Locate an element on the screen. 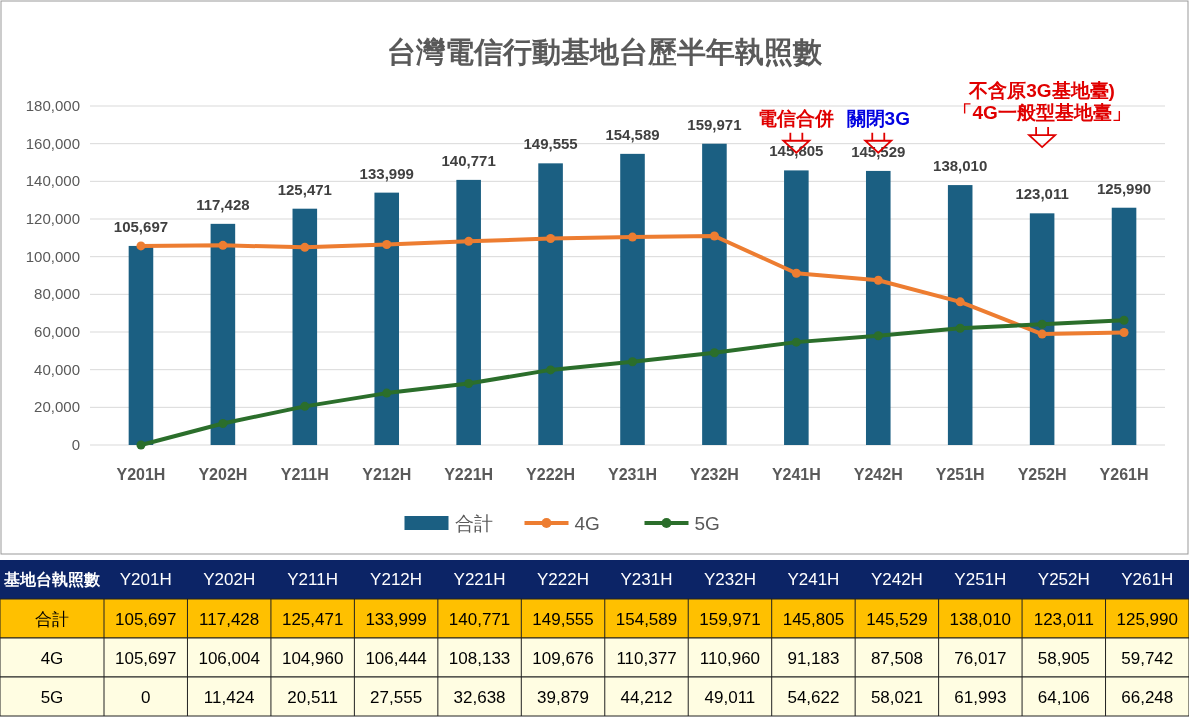  x-tick-label: Y202H is located at coordinates (223, 474).